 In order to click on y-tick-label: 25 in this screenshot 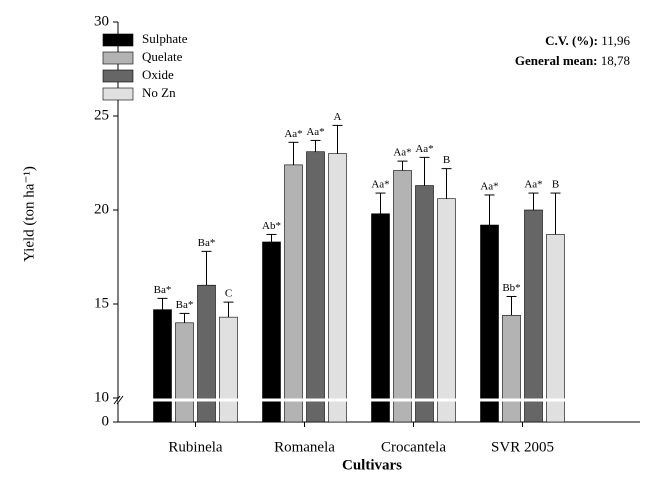, I will do `click(101, 115)`.